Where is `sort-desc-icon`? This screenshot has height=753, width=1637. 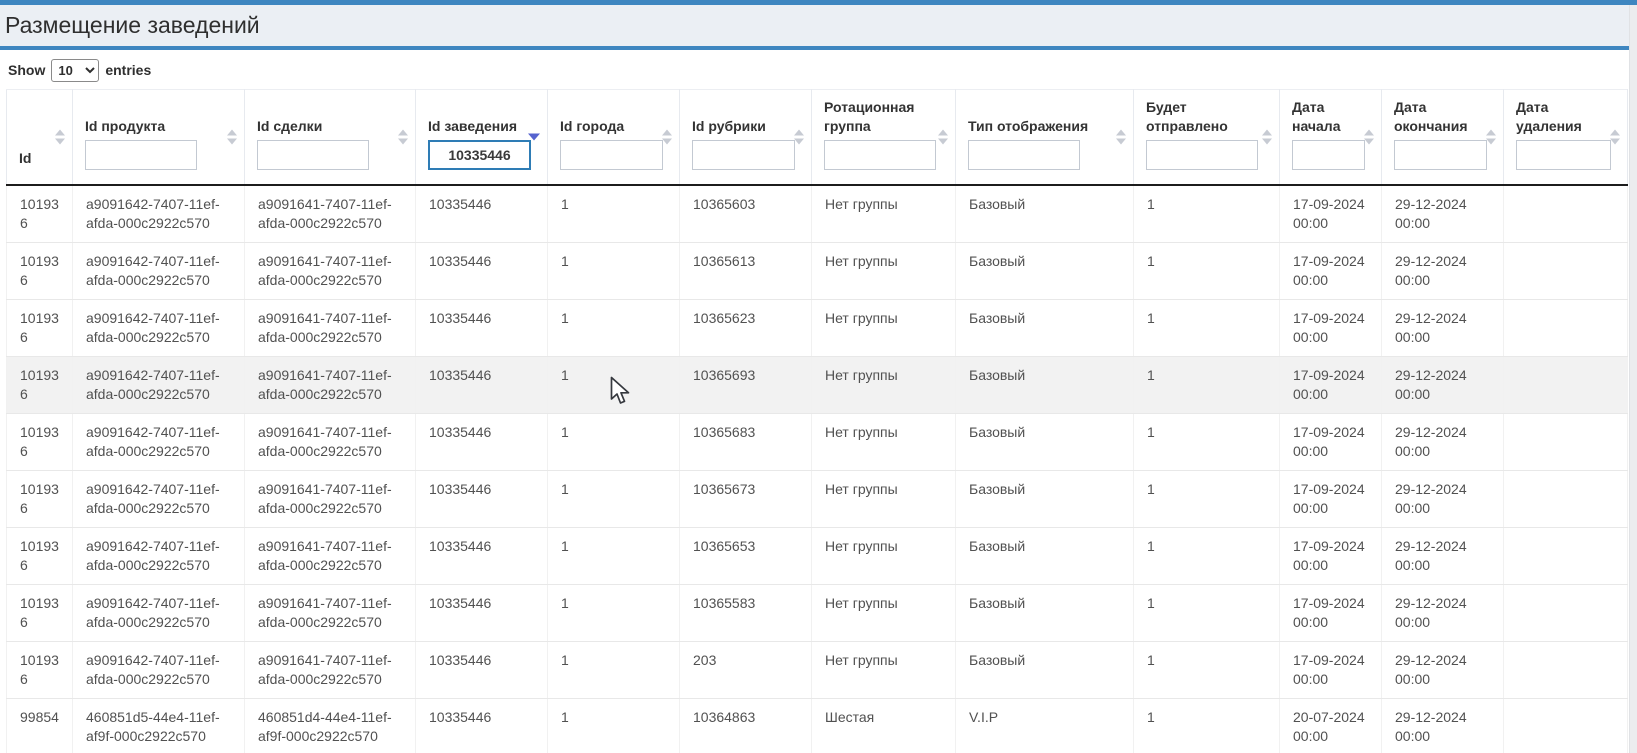 sort-desc-icon is located at coordinates (534, 137).